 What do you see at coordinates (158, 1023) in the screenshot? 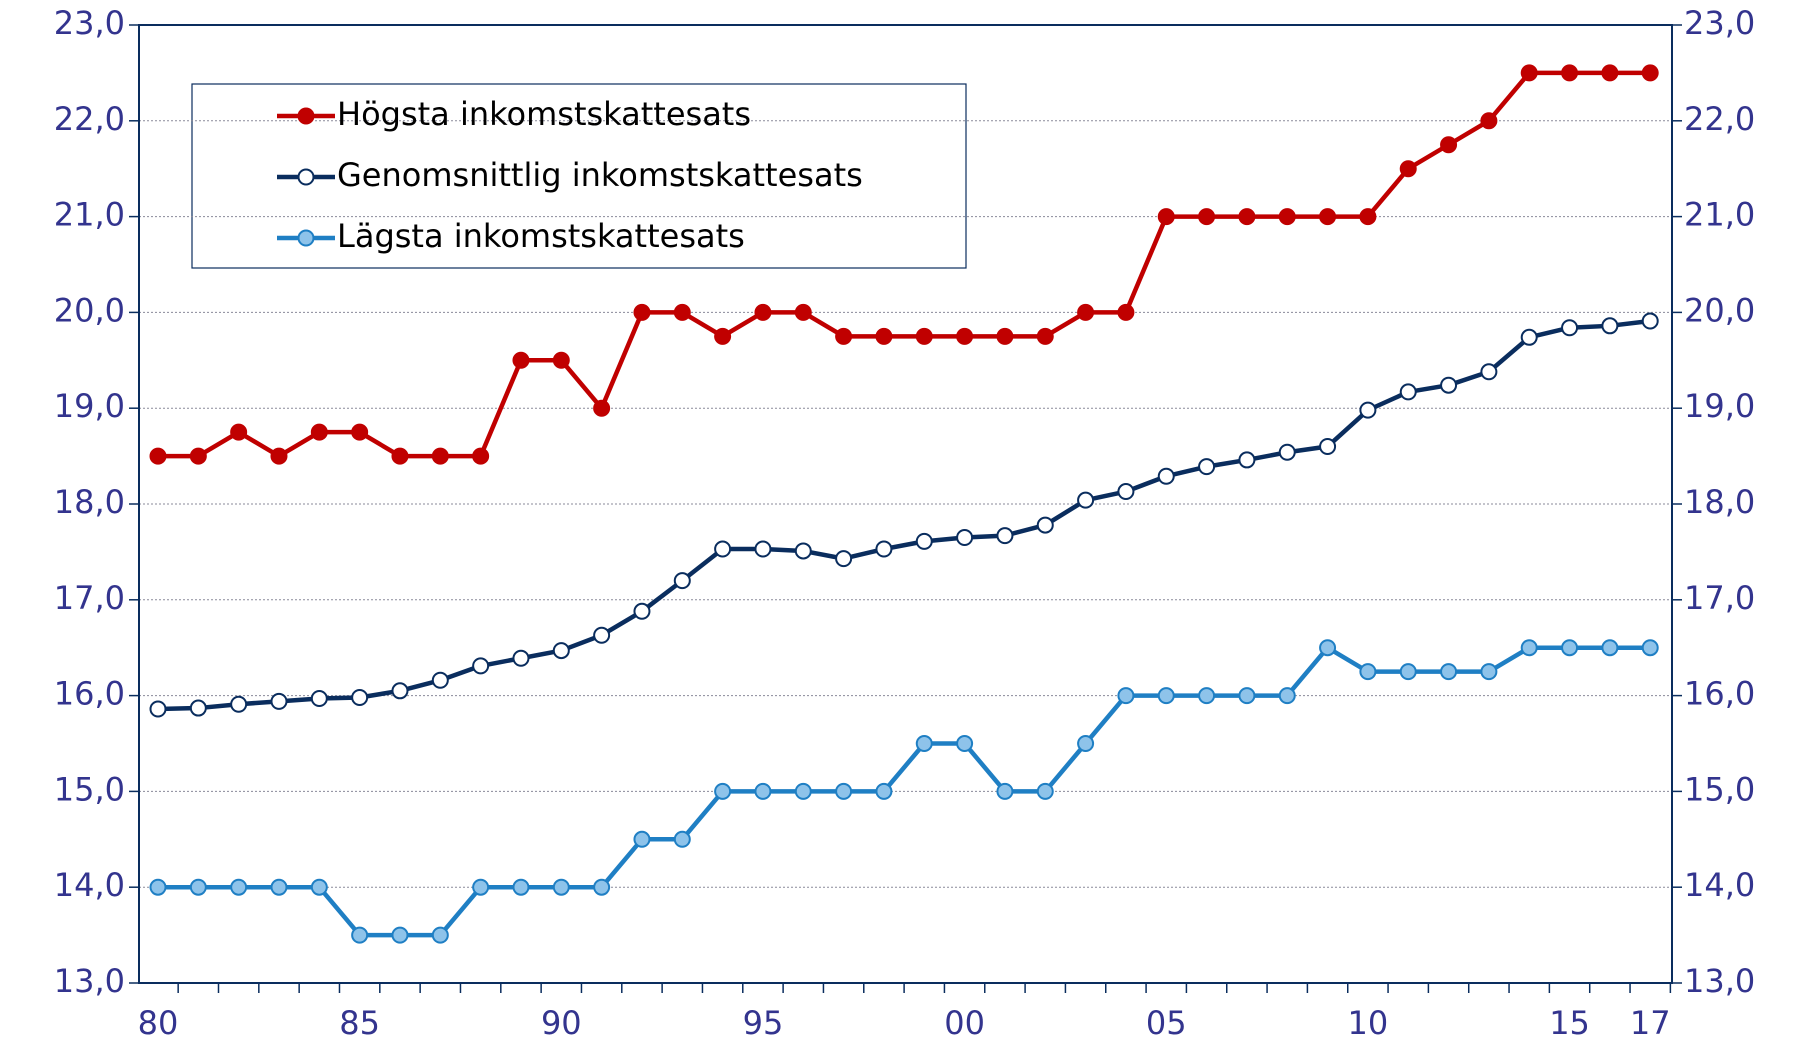
I see `x-tick-label: 80` at bounding box center [158, 1023].